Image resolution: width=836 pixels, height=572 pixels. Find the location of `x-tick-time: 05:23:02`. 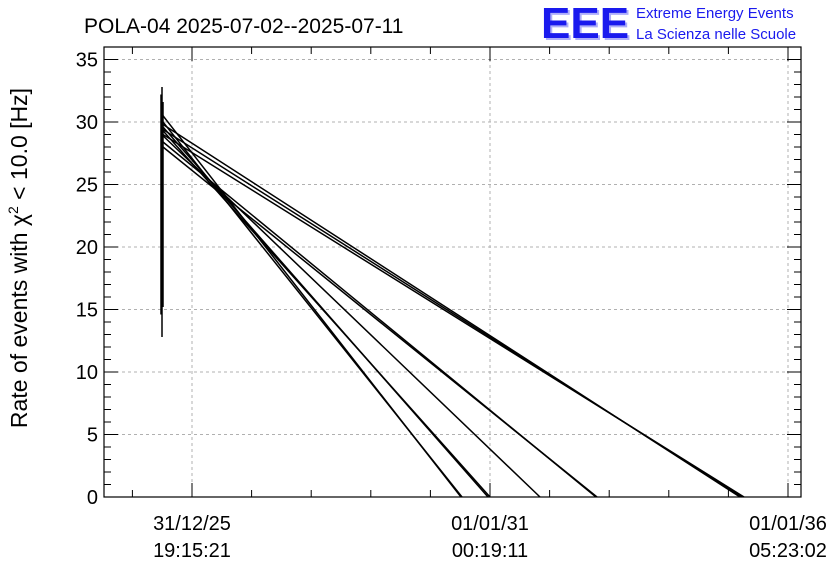

x-tick-time: 05:23:02 is located at coordinates (788, 551).